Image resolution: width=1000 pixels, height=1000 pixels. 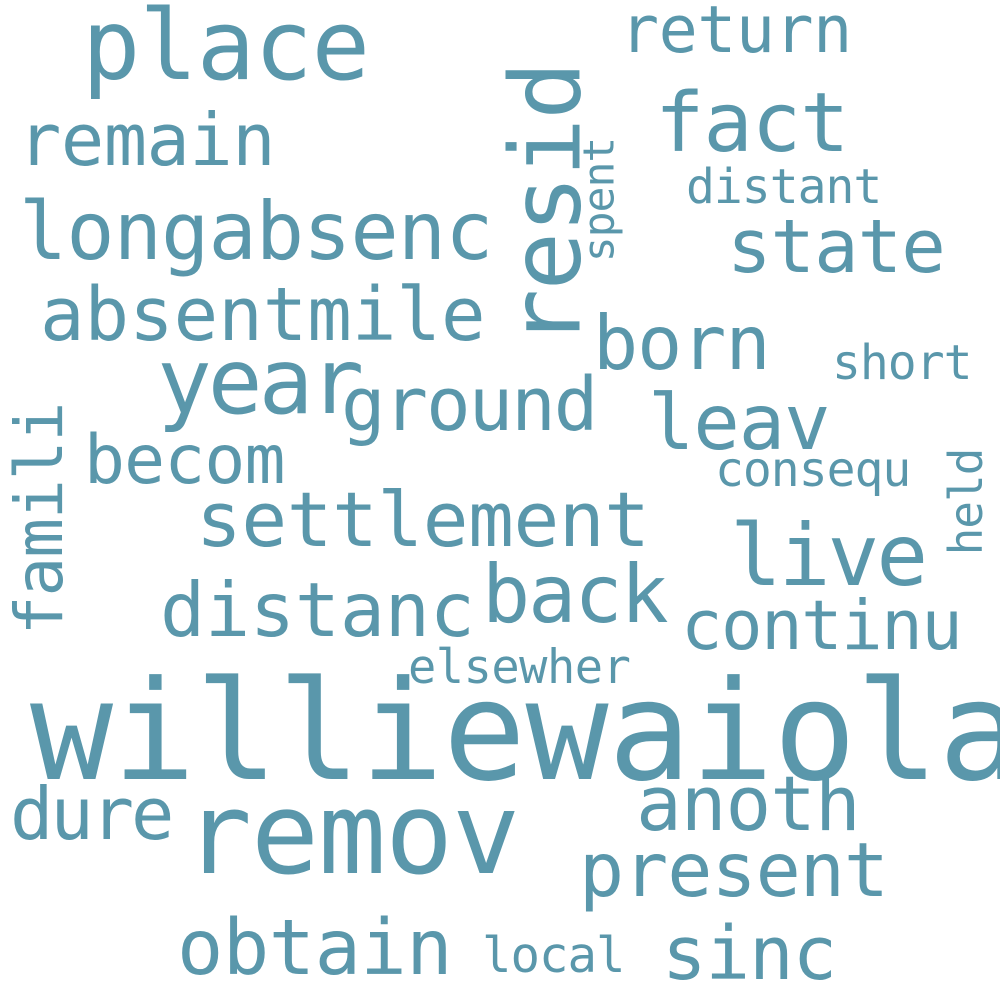 What do you see at coordinates (752, 123) in the screenshot?
I see `word-fact: fact` at bounding box center [752, 123].